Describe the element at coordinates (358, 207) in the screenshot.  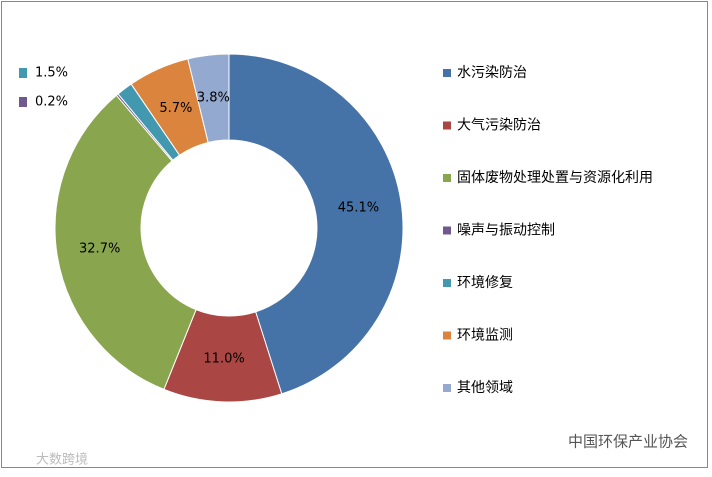
I see `data-label: 45.1%` at that location.